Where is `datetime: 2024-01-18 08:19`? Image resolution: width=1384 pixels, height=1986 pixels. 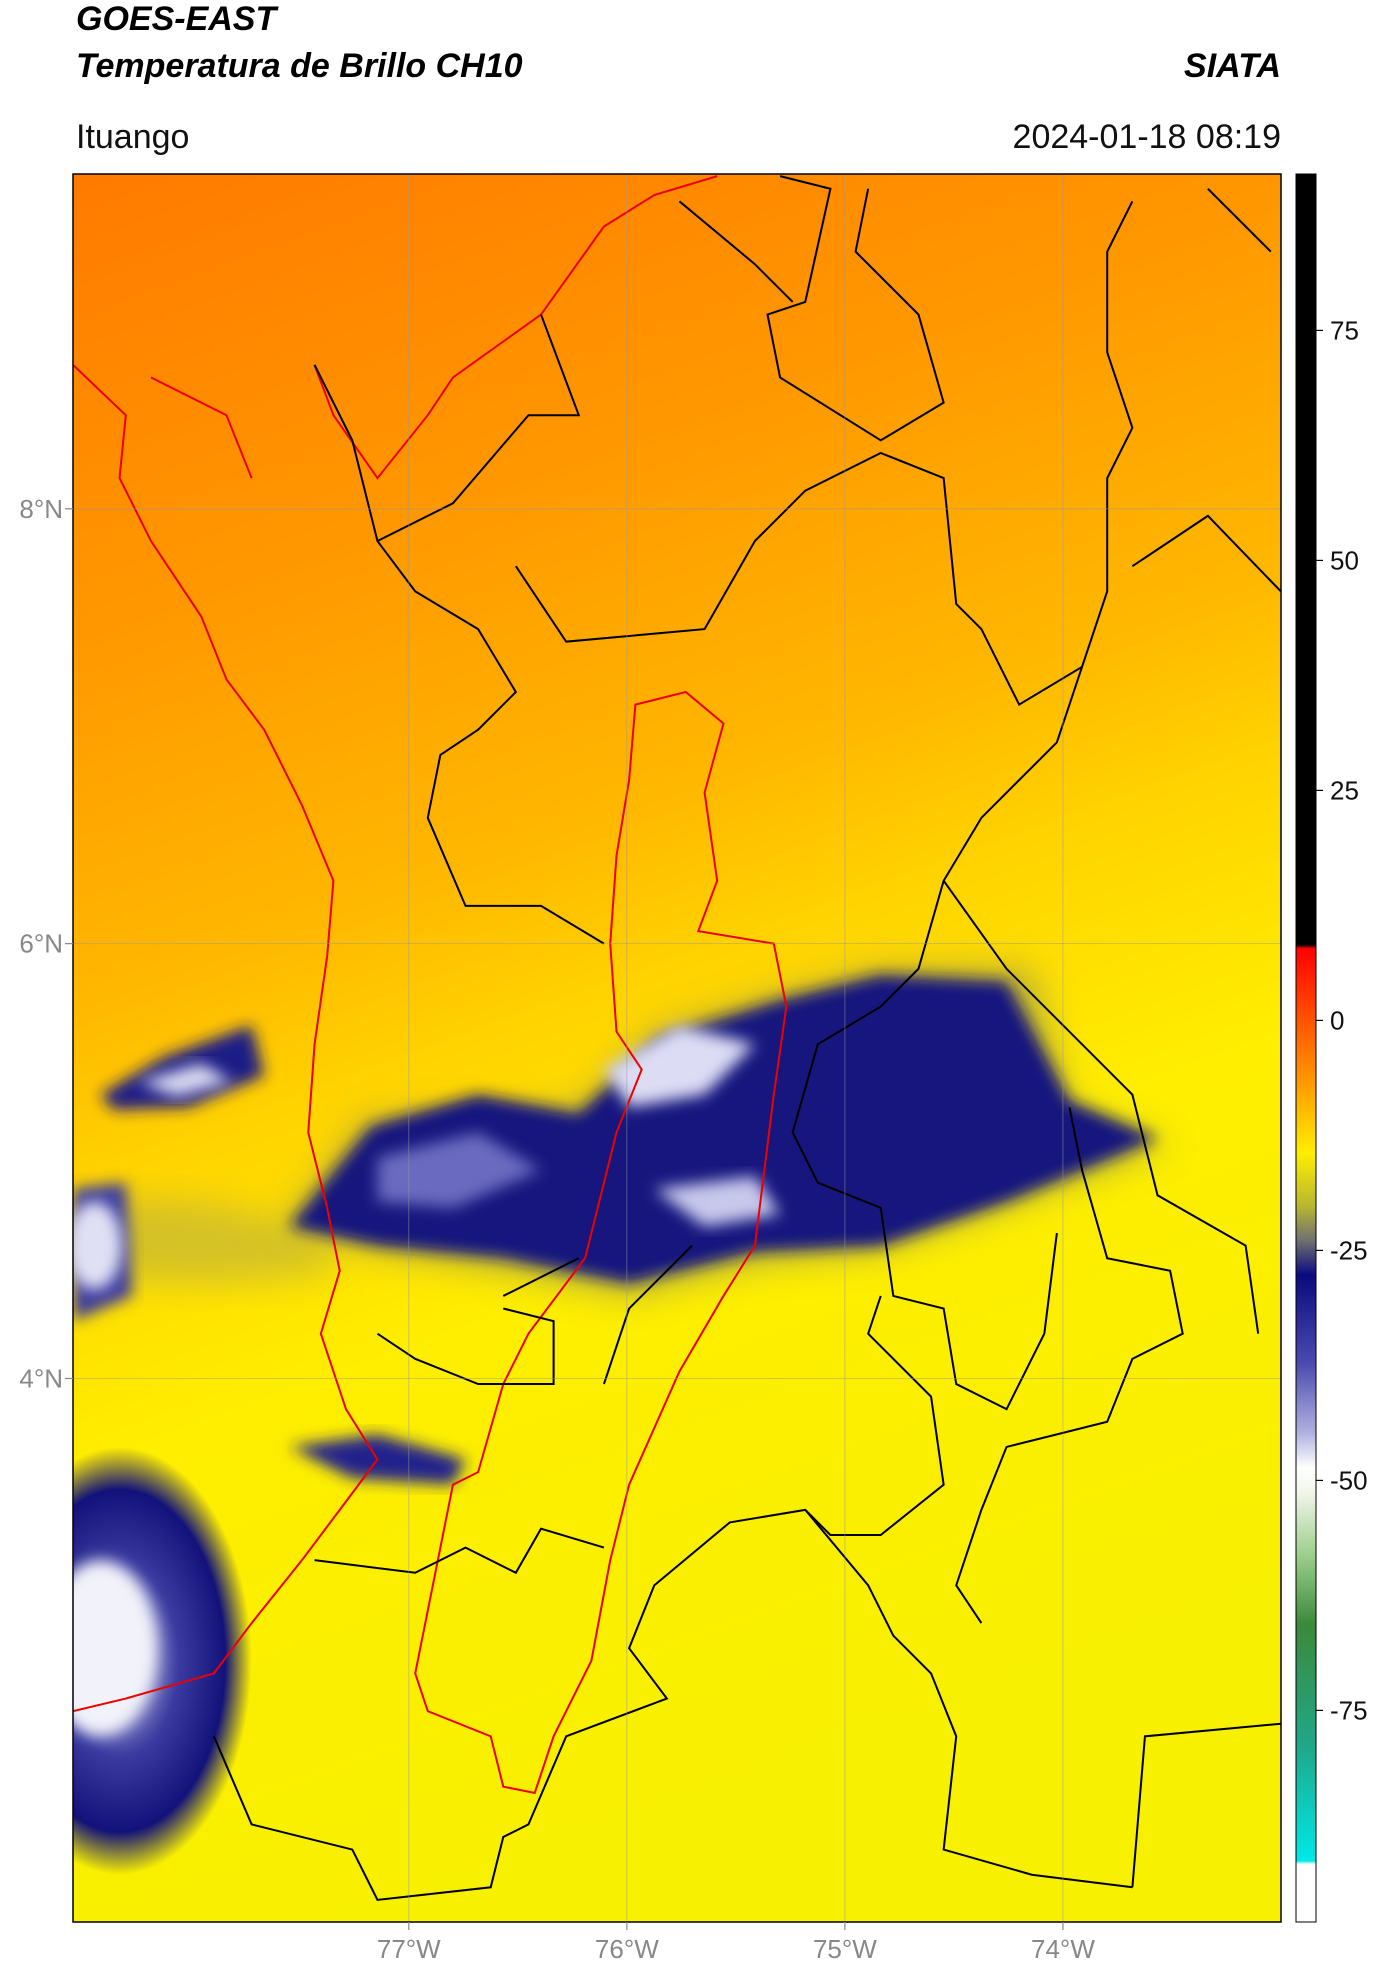 datetime: 2024-01-18 08:19 is located at coordinates (1147, 137).